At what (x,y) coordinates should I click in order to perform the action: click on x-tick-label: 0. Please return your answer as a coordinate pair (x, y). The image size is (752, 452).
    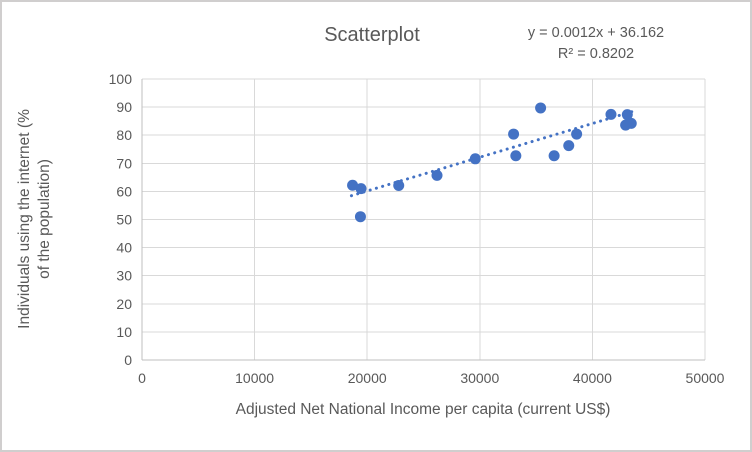
    Looking at the image, I should click on (142, 378).